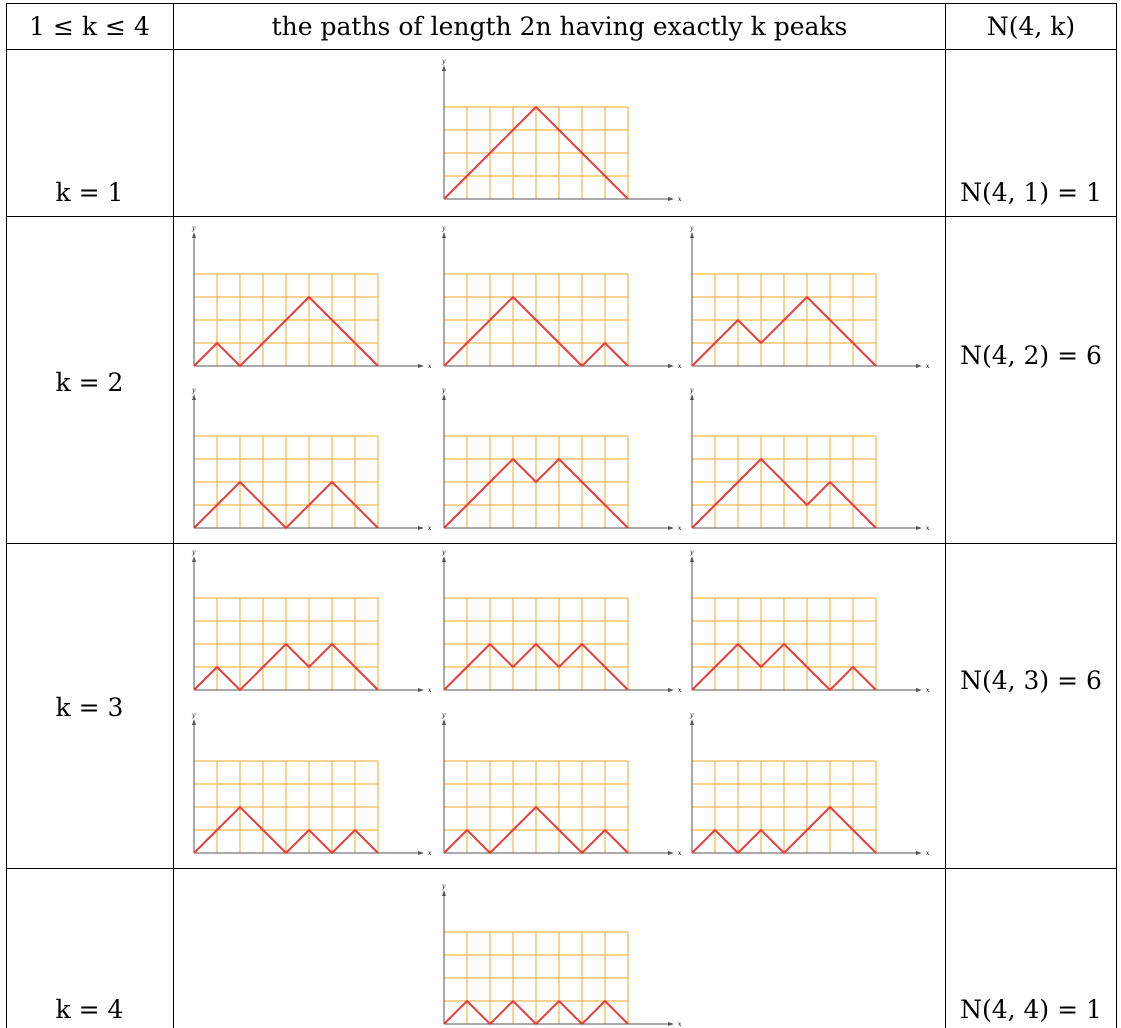  I want to click on count-text: N(4, 2) = 6, so click(1031, 355).